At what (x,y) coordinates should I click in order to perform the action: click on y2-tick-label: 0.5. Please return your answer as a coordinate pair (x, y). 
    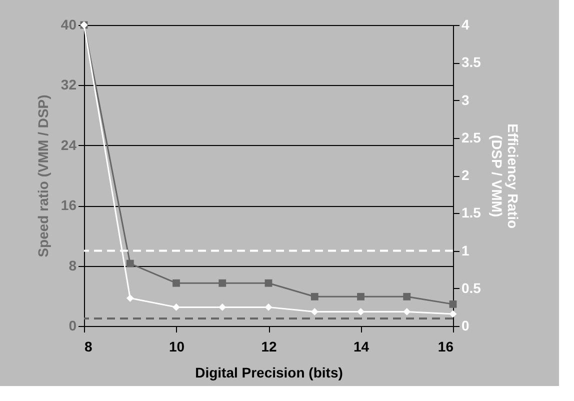
    Looking at the image, I should click on (472, 288).